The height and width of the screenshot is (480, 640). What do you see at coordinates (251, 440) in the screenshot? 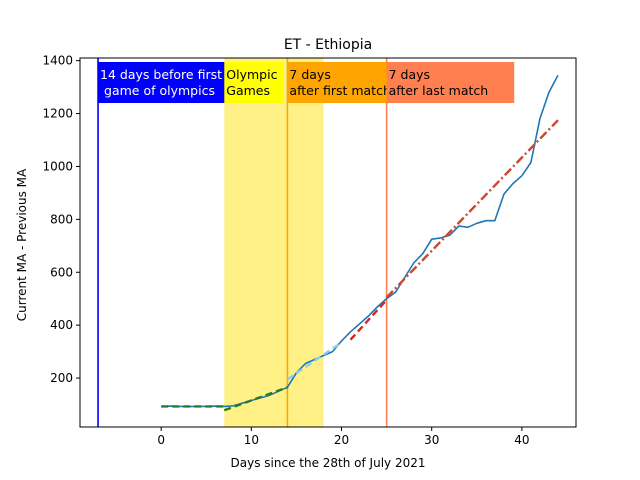
I see `x-tick-label-1: 10` at bounding box center [251, 440].